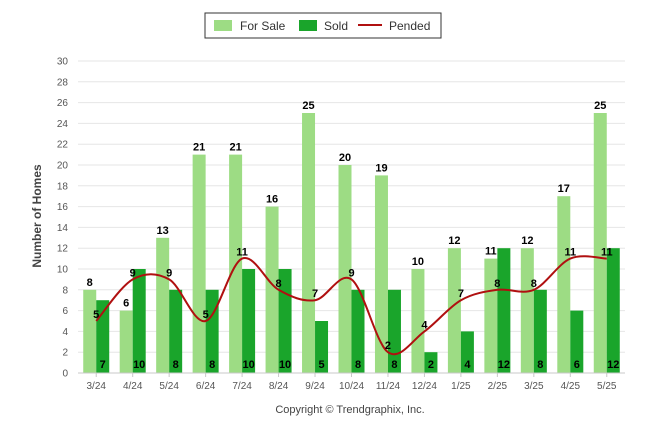  Describe the element at coordinates (37, 216) in the screenshot. I see `y-axis-title: Number of Homes` at that location.